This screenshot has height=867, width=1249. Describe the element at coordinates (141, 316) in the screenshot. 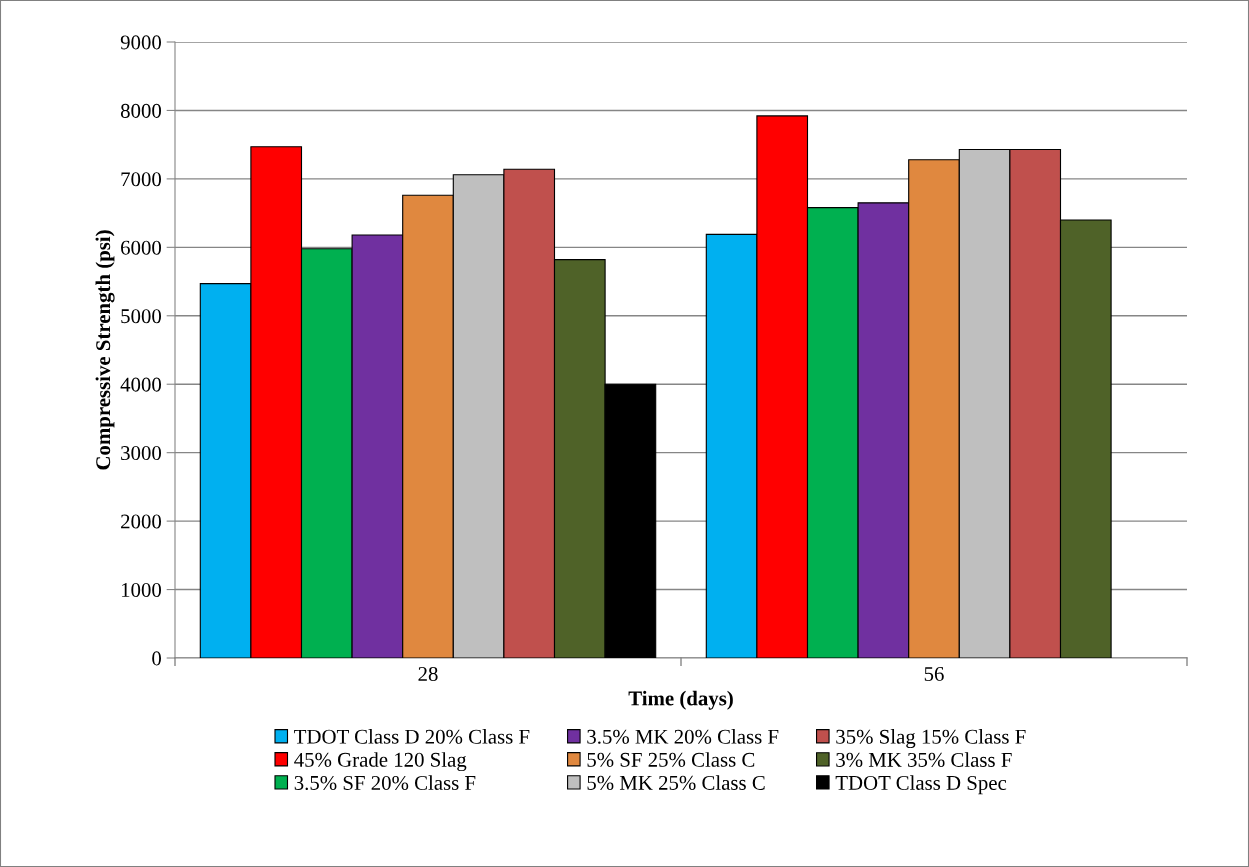

I see `y-tick-label: 5000` at that location.